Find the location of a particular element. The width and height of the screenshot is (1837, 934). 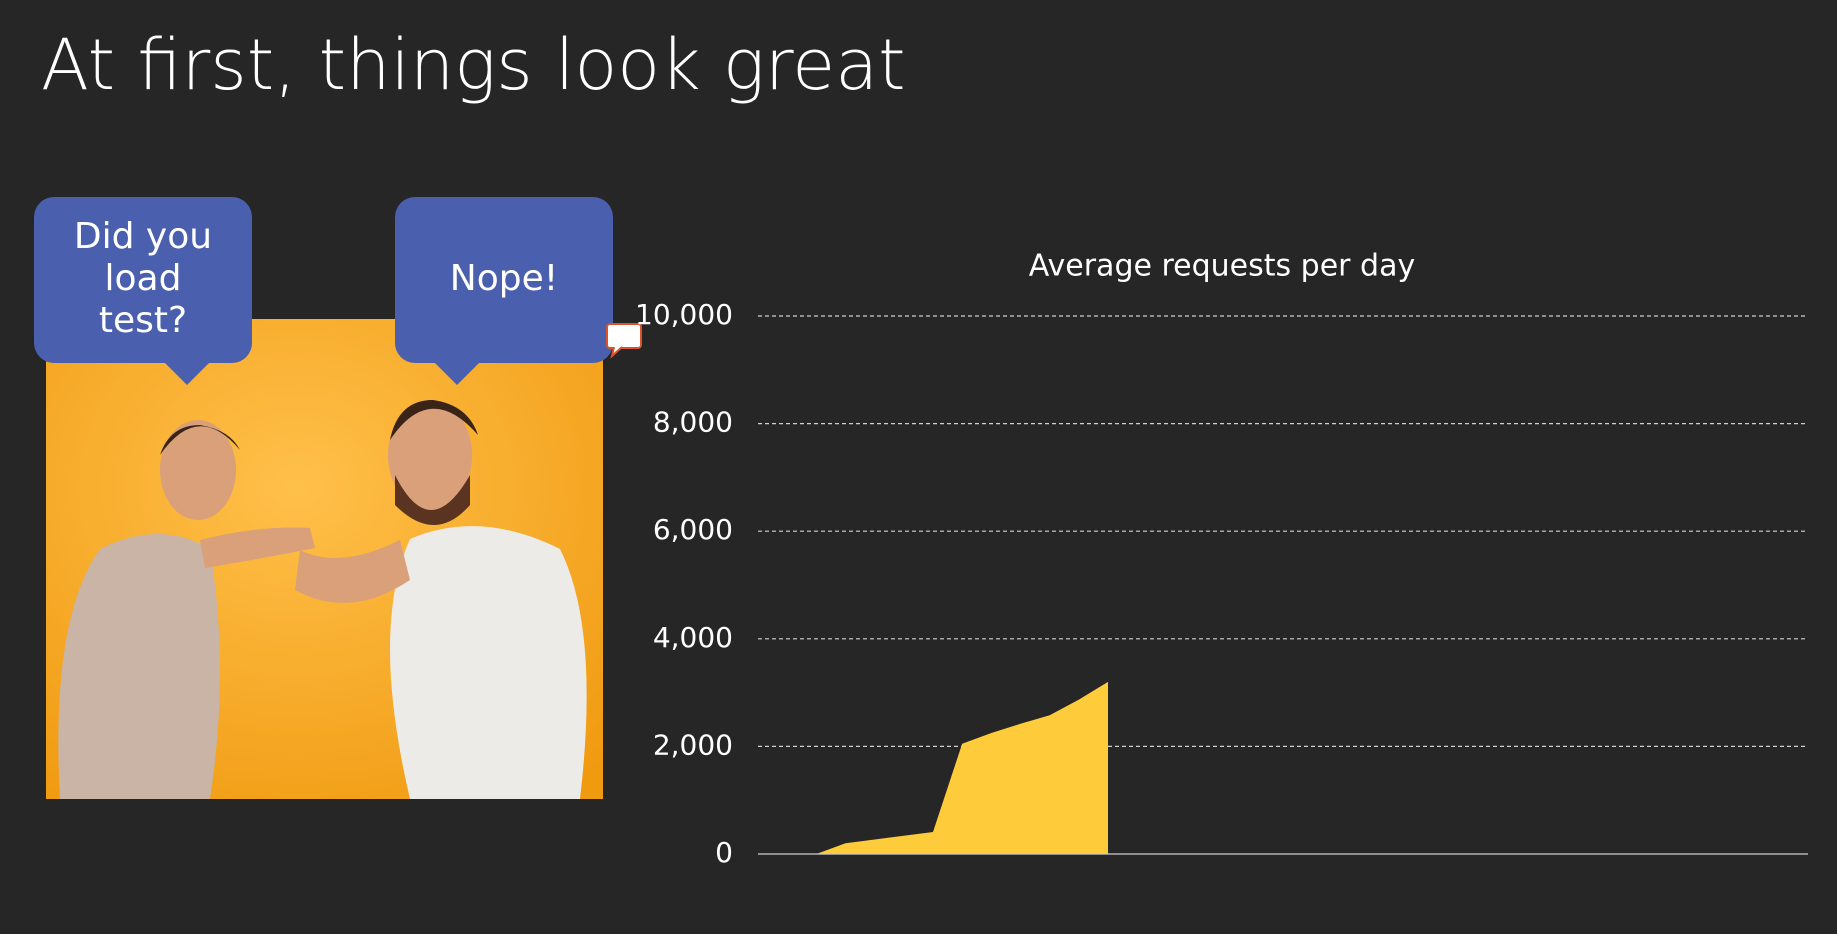

bubble-text: Nope! is located at coordinates (504, 278).